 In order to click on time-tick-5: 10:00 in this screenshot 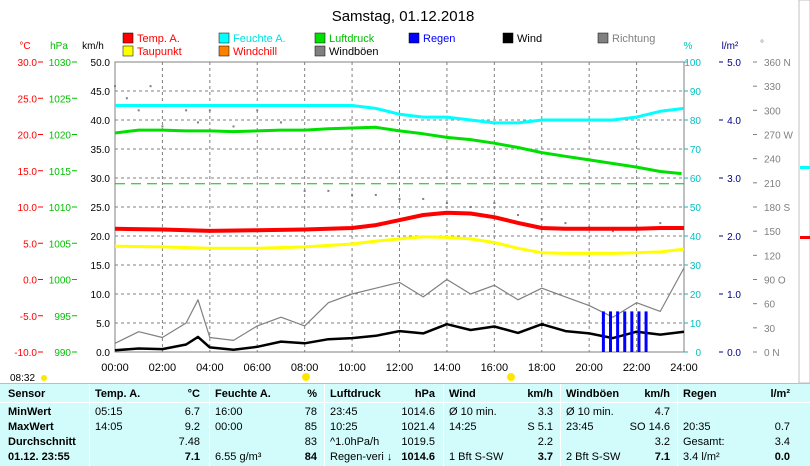, I will do `click(352, 368)`.